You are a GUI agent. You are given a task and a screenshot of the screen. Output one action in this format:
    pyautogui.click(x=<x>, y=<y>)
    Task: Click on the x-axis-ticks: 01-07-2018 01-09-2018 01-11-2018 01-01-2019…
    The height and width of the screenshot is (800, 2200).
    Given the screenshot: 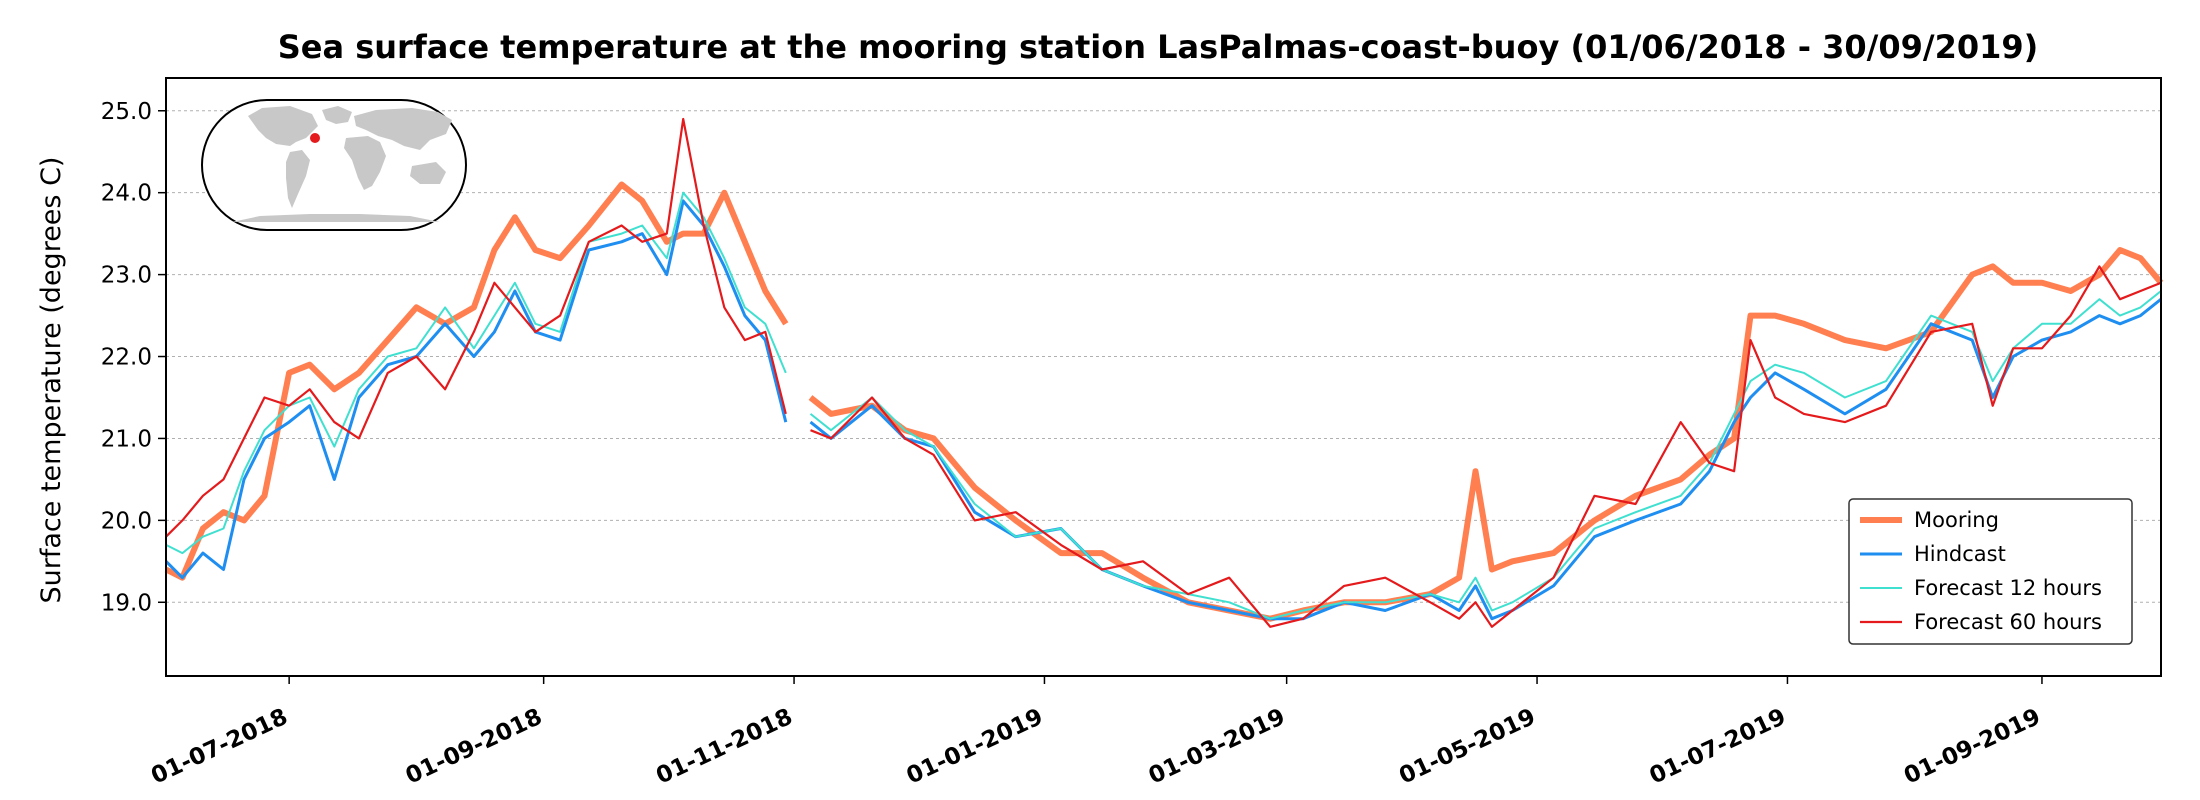 What is the action you would take?
    pyautogui.click(x=1095, y=733)
    